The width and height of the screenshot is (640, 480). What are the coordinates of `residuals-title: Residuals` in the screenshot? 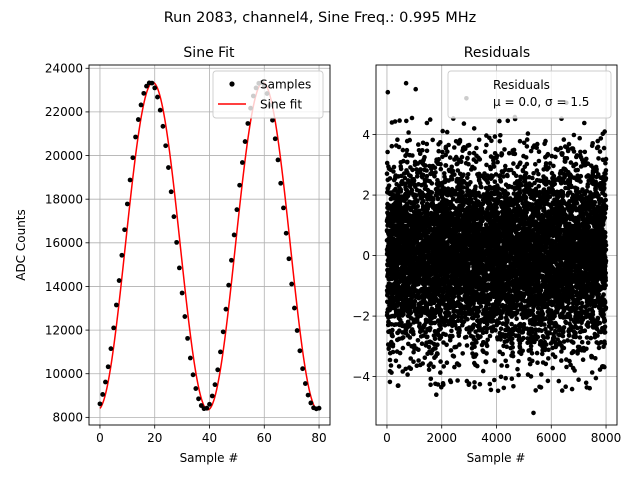 It's located at (497, 53).